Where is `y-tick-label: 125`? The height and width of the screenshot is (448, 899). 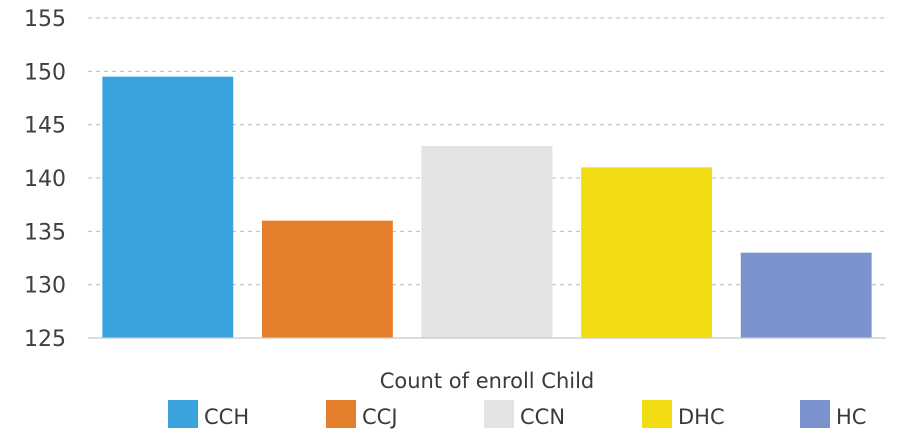
y-tick-label: 125 is located at coordinates (45, 339).